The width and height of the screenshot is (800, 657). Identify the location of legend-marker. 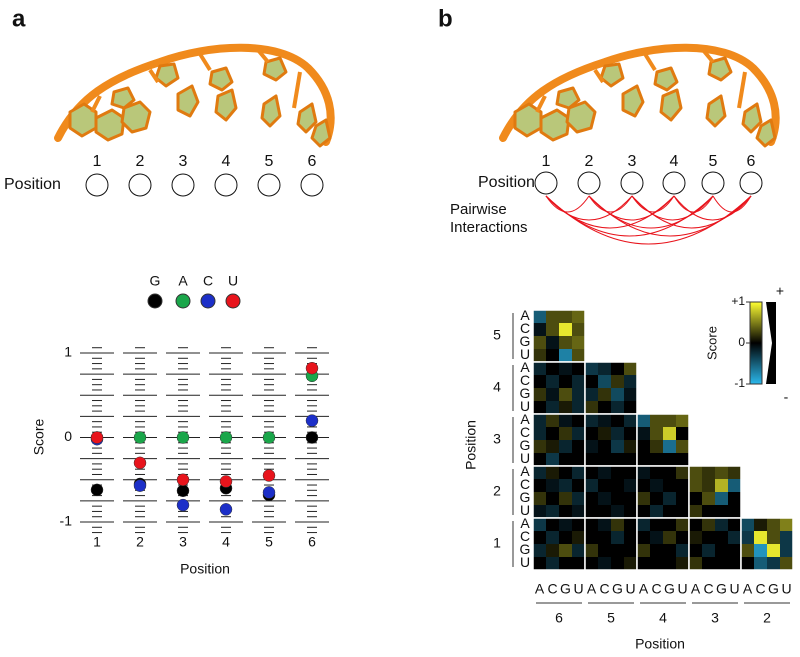
(183, 301).